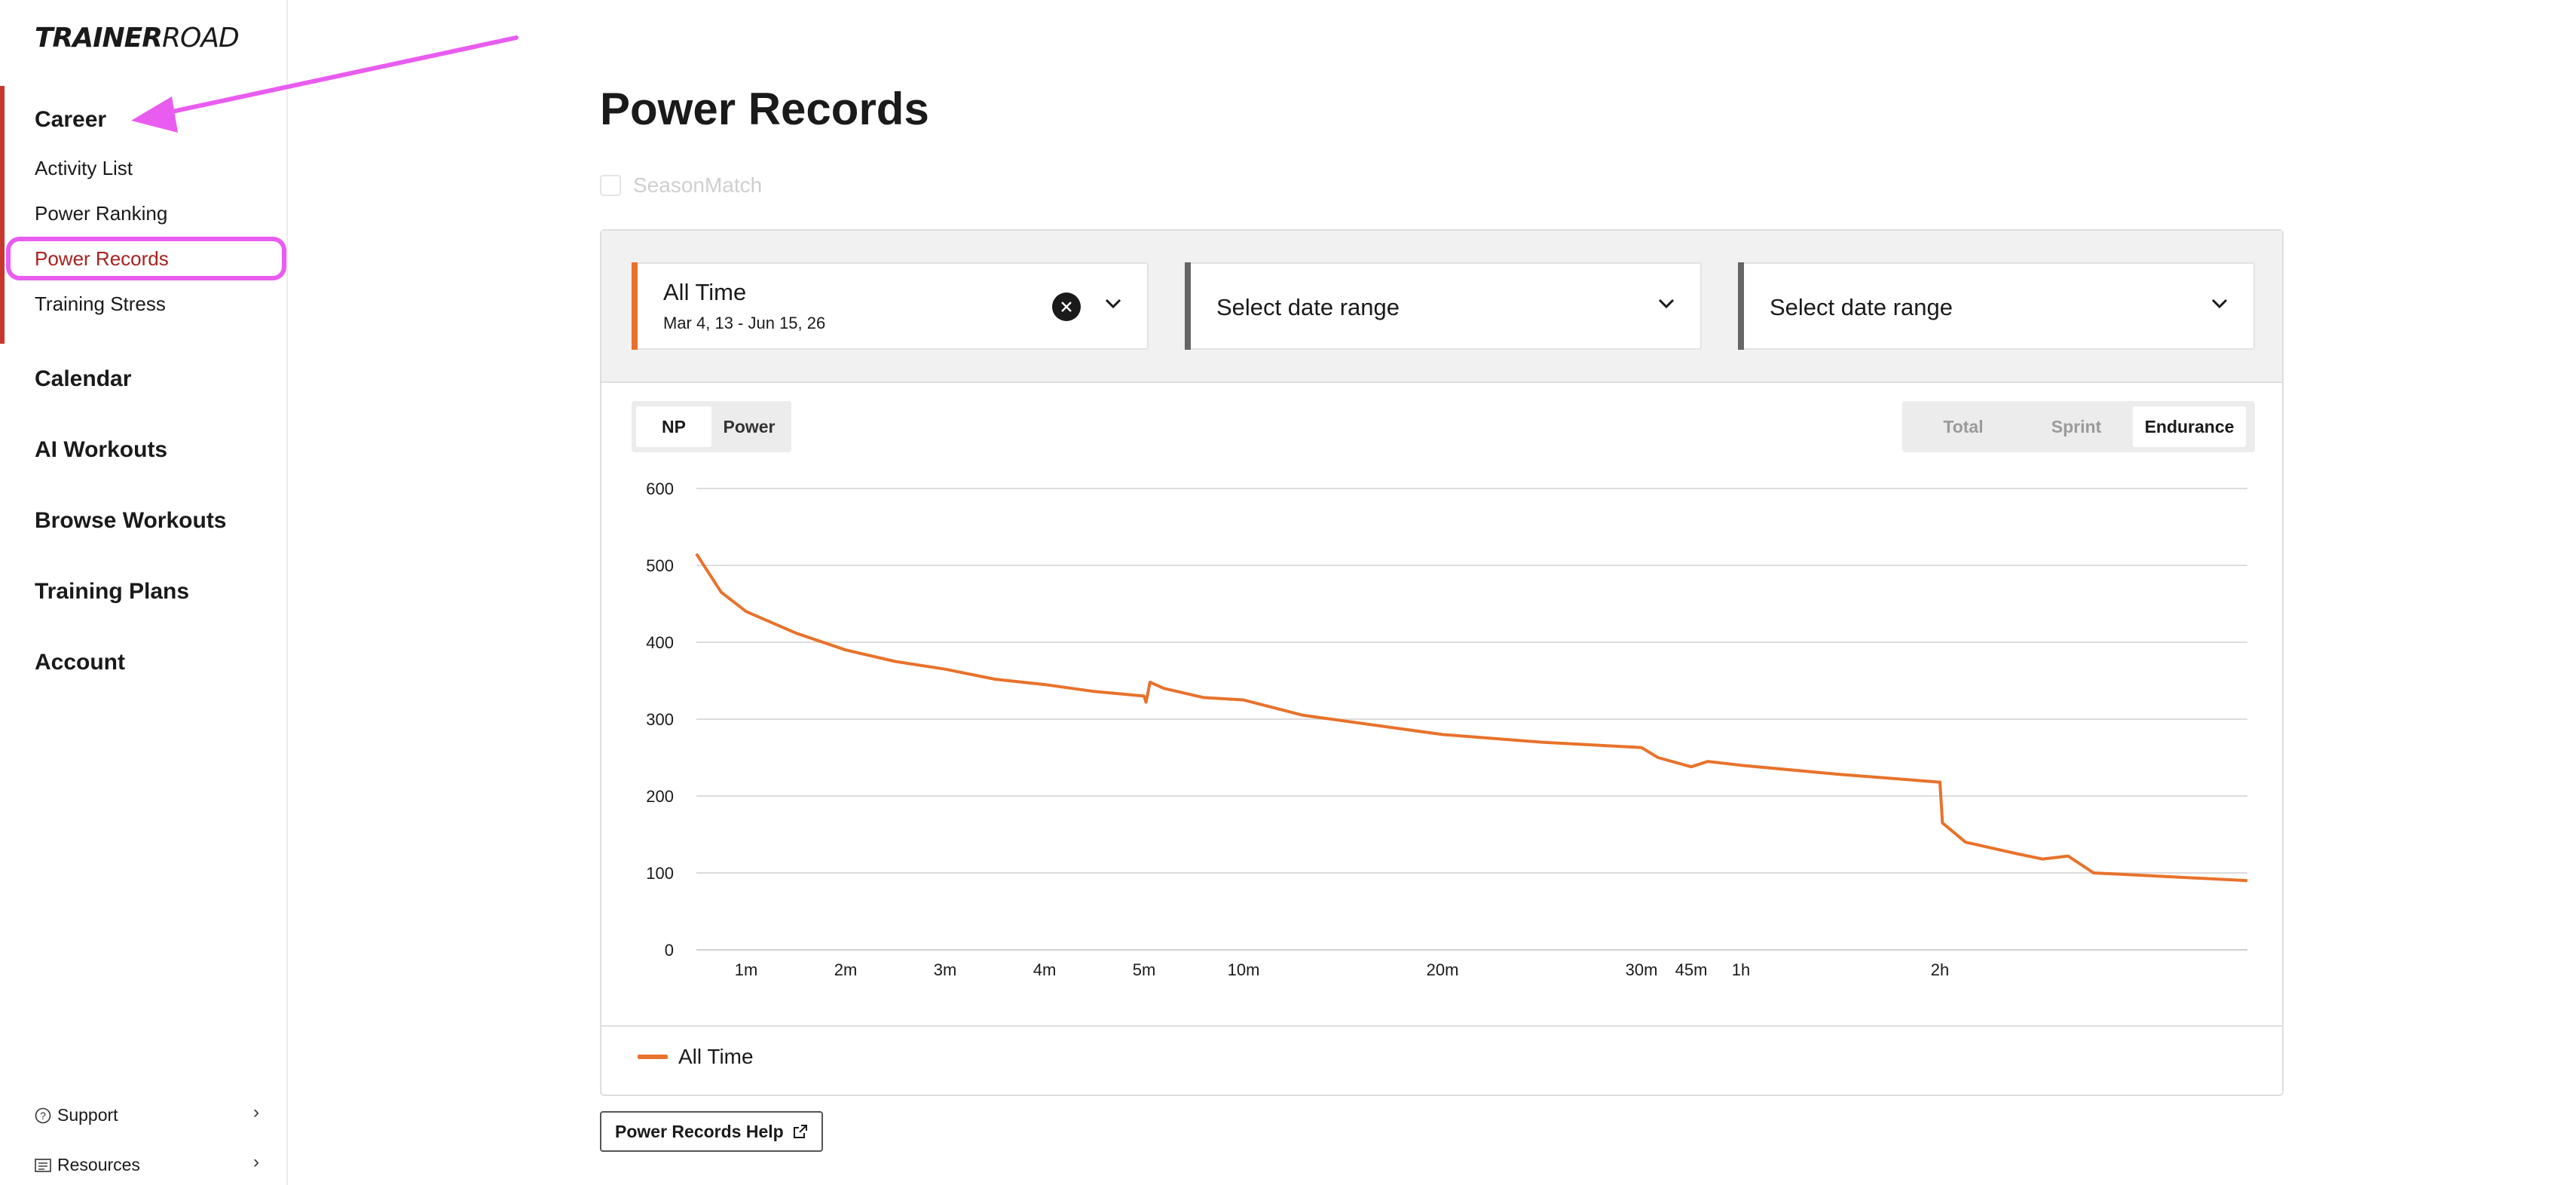  What do you see at coordinates (674, 426) in the screenshot?
I see `np-toggle-button: NP` at bounding box center [674, 426].